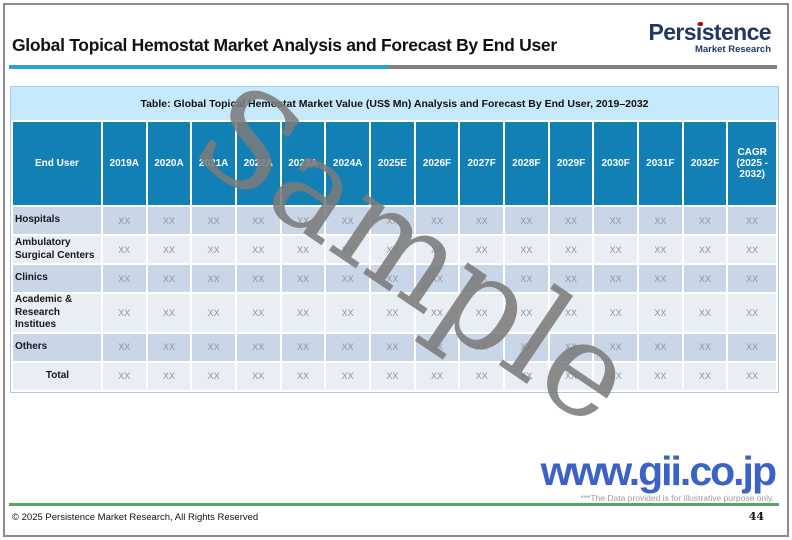 This screenshot has width=792, height=540. What do you see at coordinates (709, 32) in the screenshot?
I see `logo-brand-text: Persistence` at bounding box center [709, 32].